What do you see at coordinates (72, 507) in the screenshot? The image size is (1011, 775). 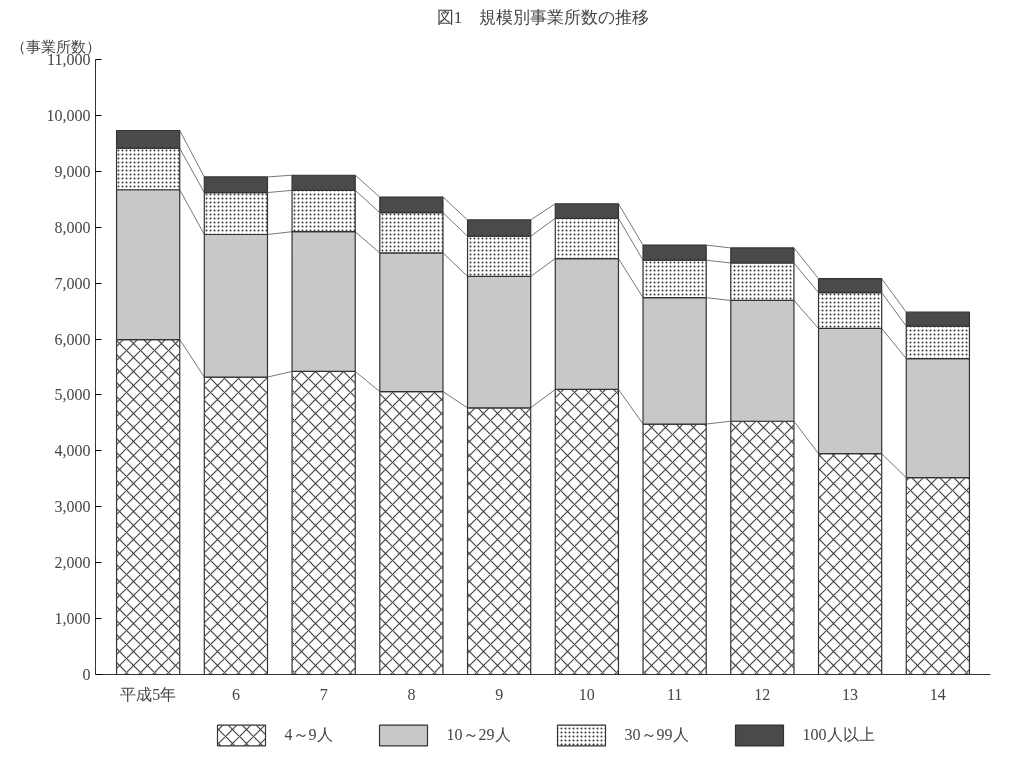 I see `y-tick-label: 3,000` at bounding box center [72, 507].